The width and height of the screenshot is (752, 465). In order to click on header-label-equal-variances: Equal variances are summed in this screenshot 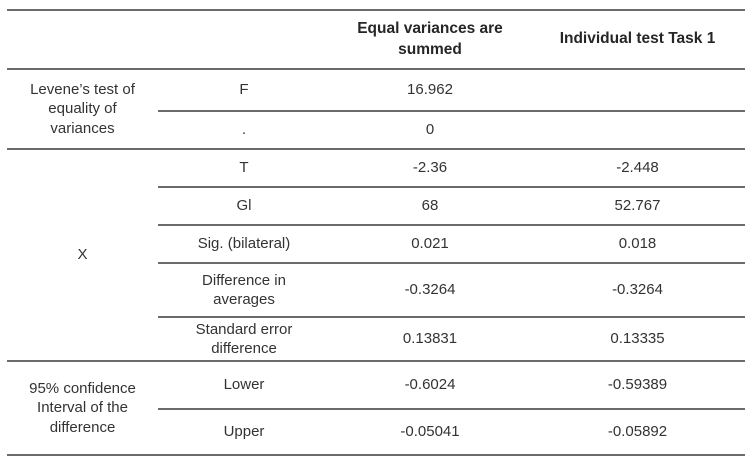, I will do `click(430, 39)`.